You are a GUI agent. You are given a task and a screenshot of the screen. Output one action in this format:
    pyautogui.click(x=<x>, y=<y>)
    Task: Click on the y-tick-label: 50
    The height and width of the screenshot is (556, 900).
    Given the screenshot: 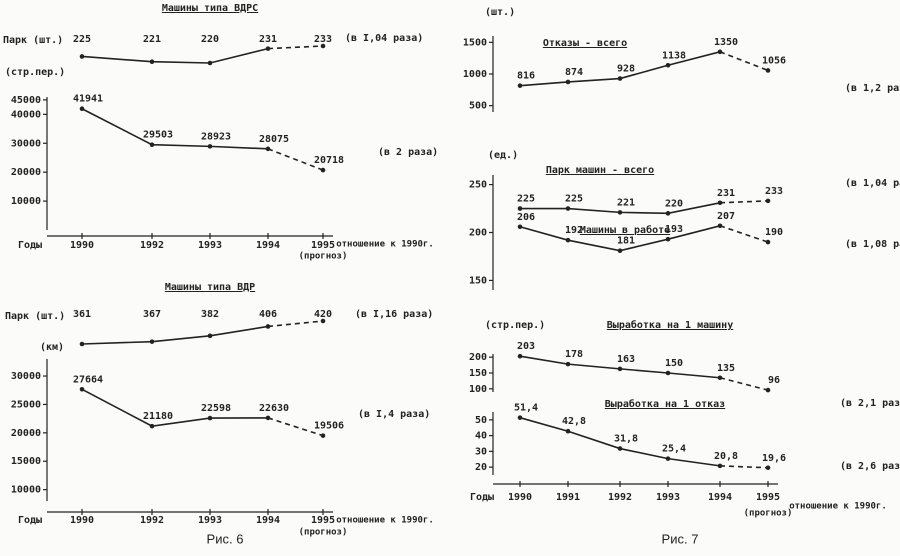 What is the action you would take?
    pyautogui.click(x=481, y=420)
    